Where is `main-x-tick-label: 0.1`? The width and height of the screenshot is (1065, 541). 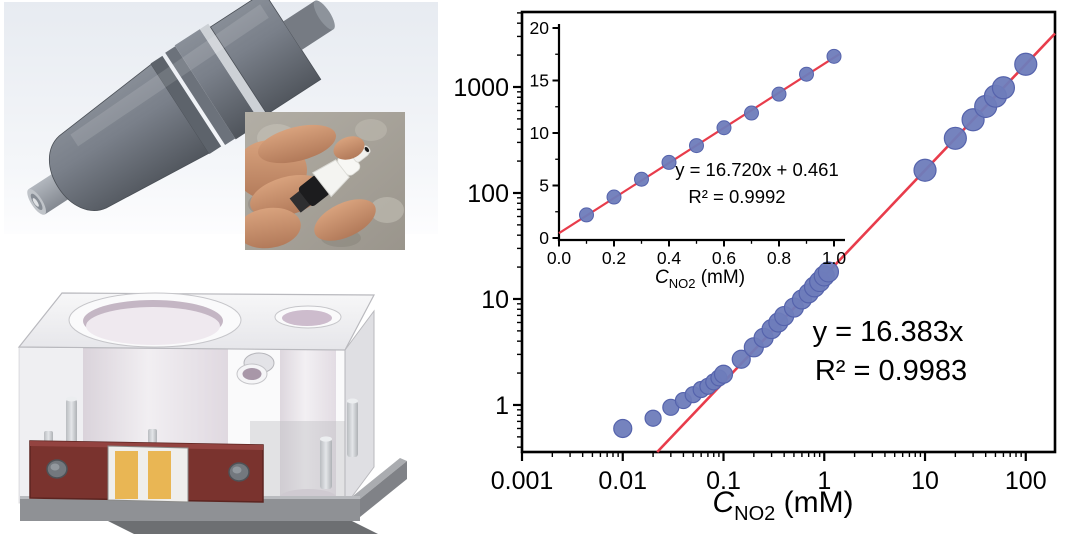
main-x-tick-label: 0.1 is located at coordinates (723, 481).